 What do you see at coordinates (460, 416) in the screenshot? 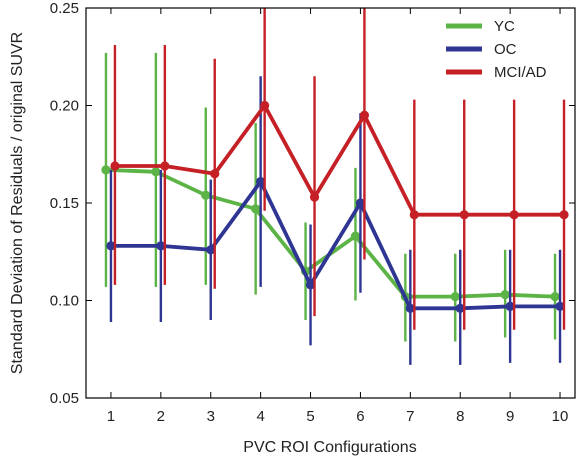
I see `x-tick-label: 8` at bounding box center [460, 416].